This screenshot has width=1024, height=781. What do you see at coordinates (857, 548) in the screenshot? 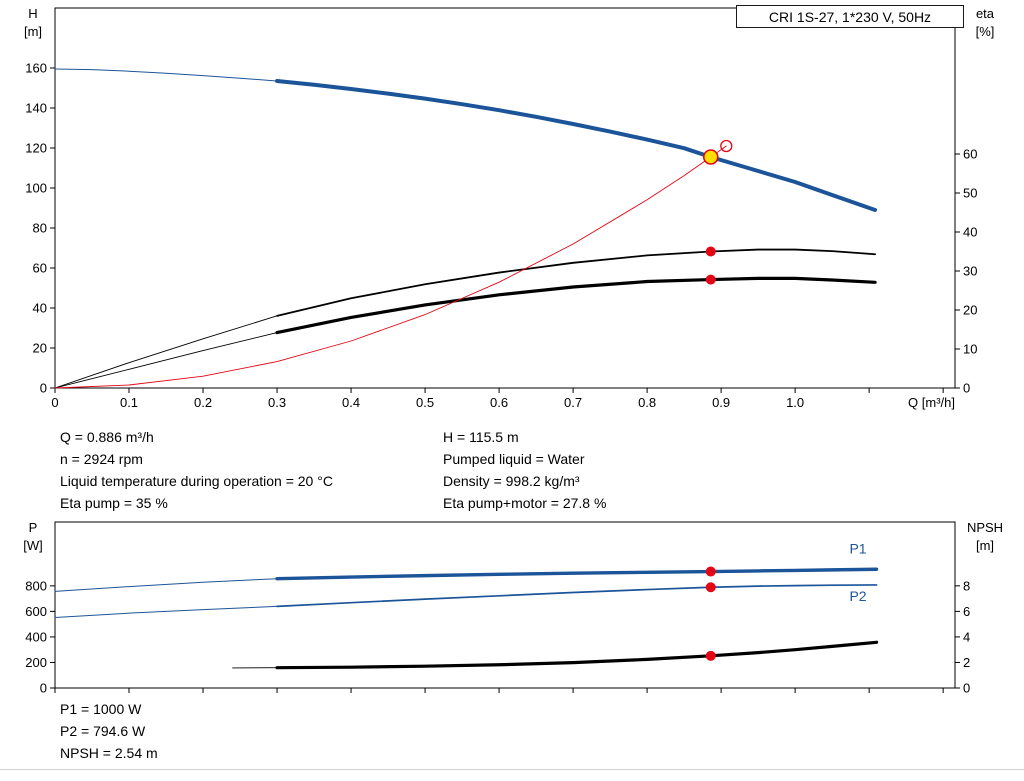
I see `p1-label: P1` at bounding box center [857, 548].